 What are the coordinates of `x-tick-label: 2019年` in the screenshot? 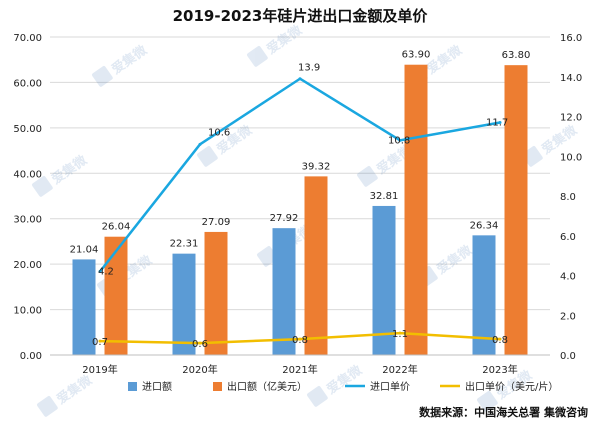 It's located at (99, 369).